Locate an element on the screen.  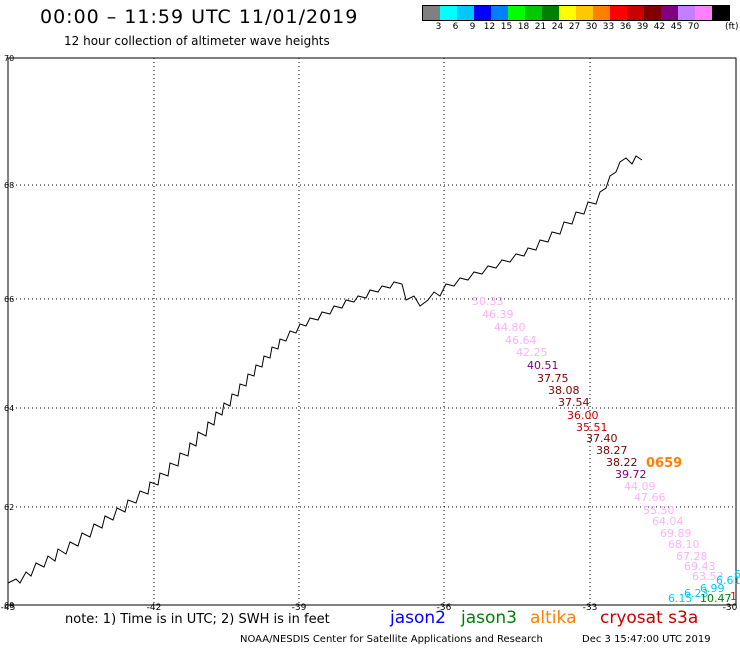
wave-height-value: 36.00 is located at coordinates (583, 415).